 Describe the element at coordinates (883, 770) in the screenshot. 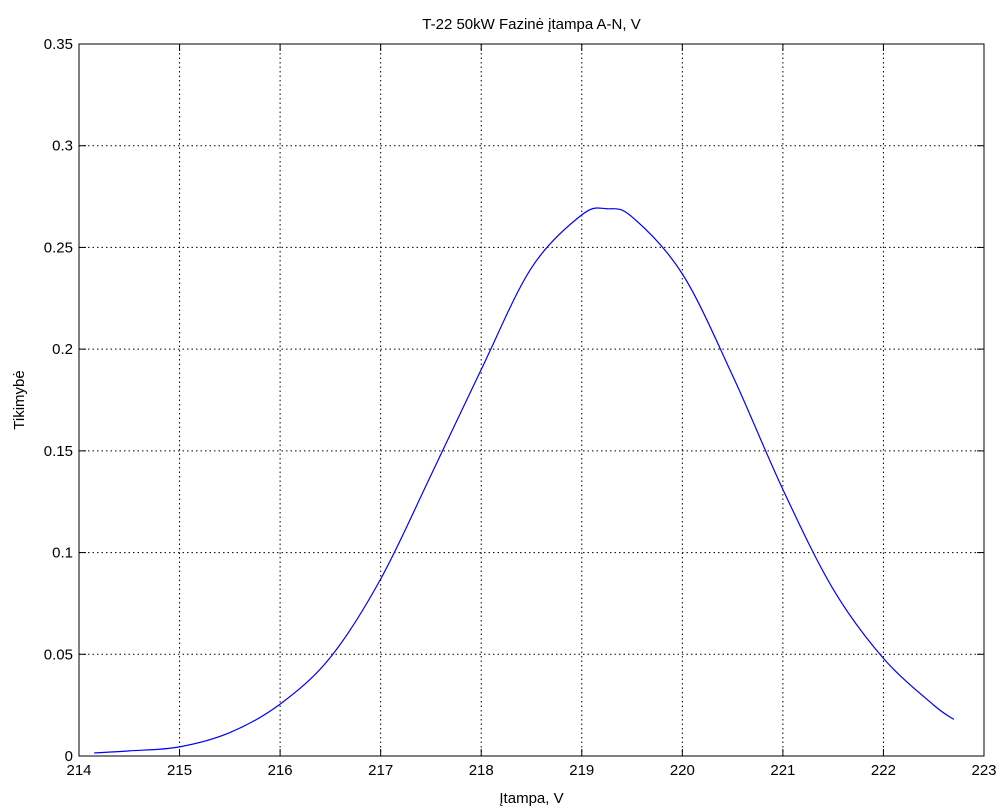

I see `x-tick-label: 222` at that location.